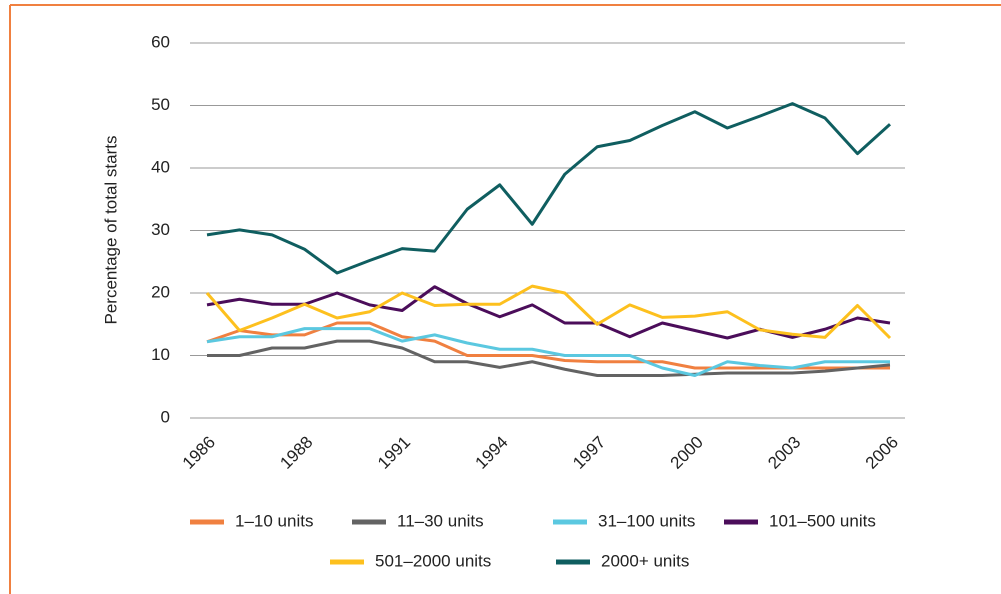  I want to click on legend-label: 31–100 units, so click(646, 520).